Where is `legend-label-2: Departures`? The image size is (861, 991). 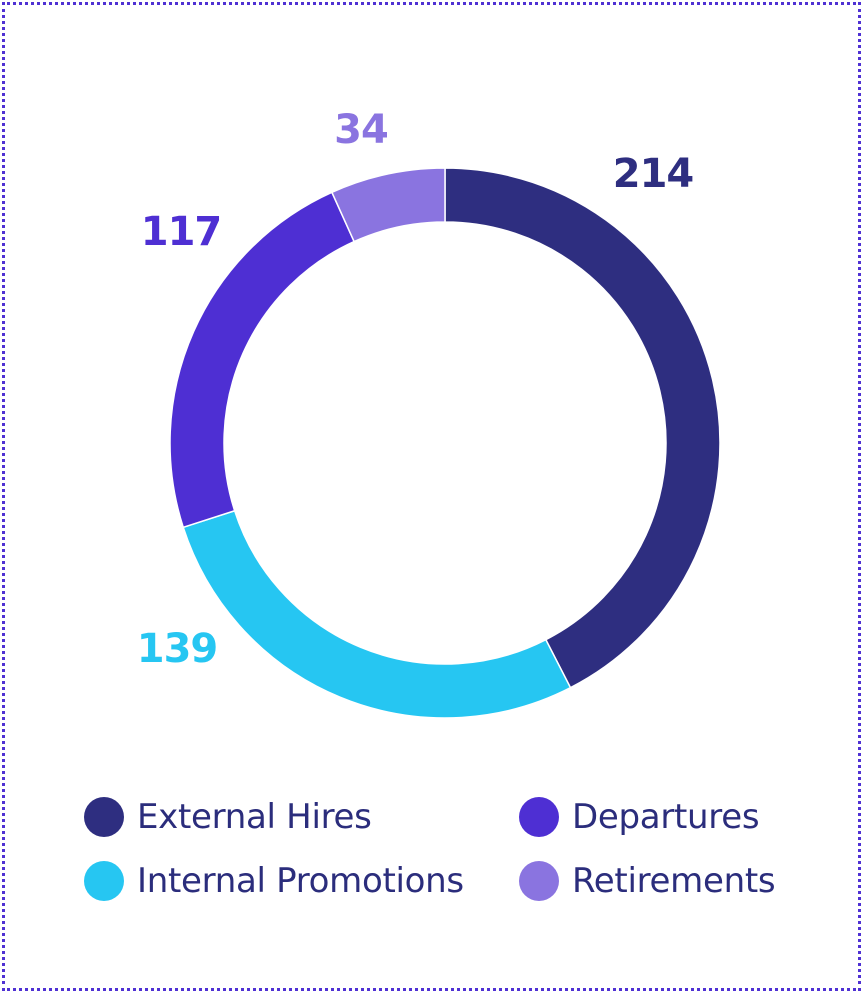
legend-label-2: Departures is located at coordinates (666, 817).